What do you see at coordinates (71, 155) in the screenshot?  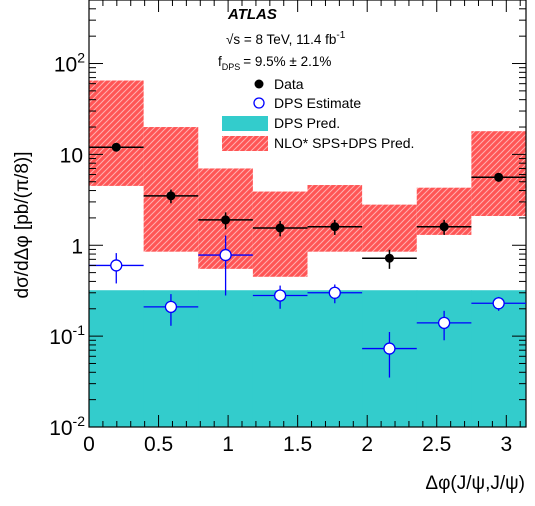 I see `y-tick-label: 10` at bounding box center [71, 155].